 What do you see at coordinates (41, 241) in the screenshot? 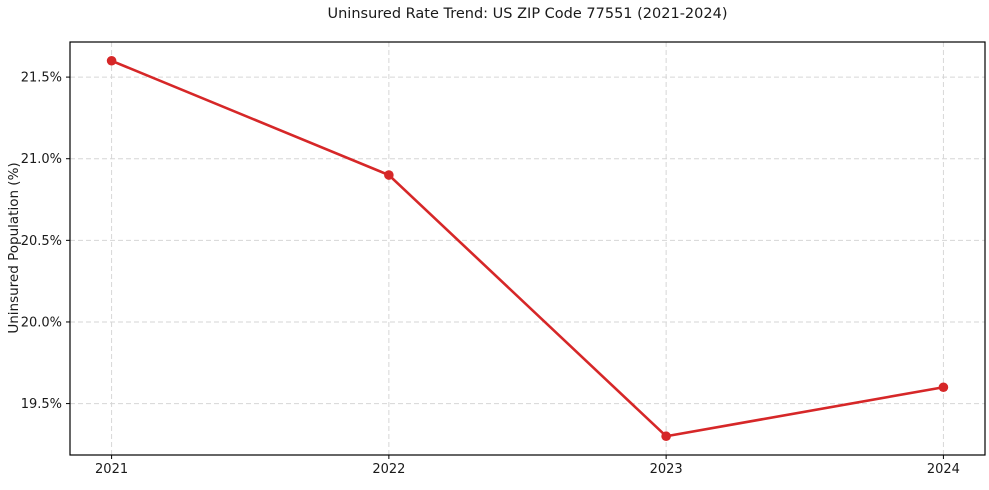
I see `y-tick-label: 20.5%` at bounding box center [41, 241].